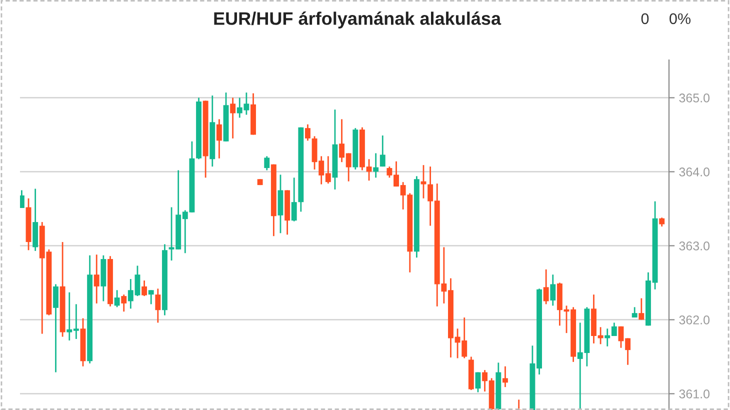  I want to click on y-tick-label: 363.0, so click(694, 246).